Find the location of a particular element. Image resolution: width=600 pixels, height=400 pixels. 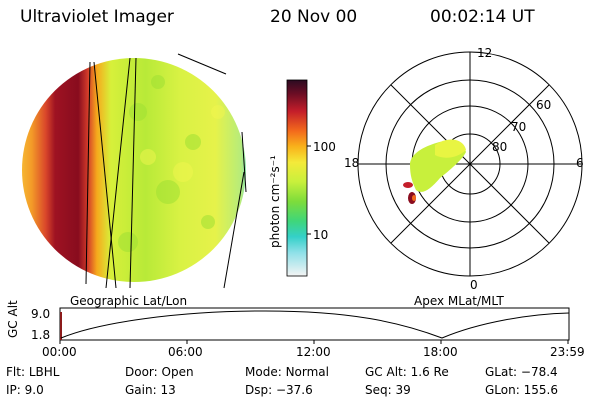

info-flt: Flt: LBHL is located at coordinates (33, 372).